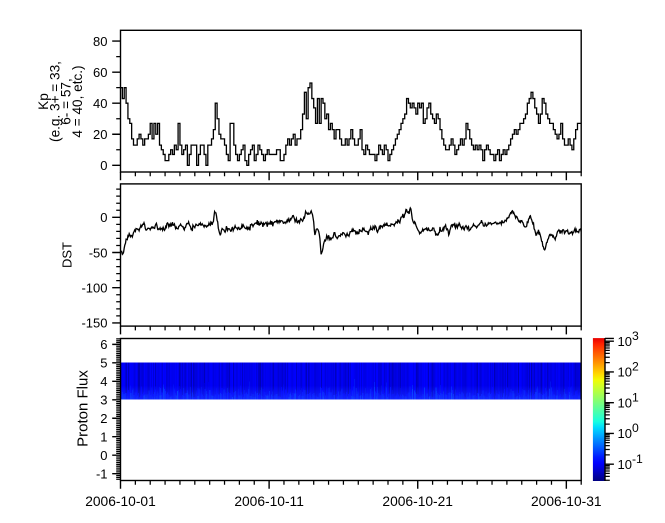  What do you see at coordinates (103, 437) in the screenshot?
I see `svg-text: 1` at bounding box center [103, 437].